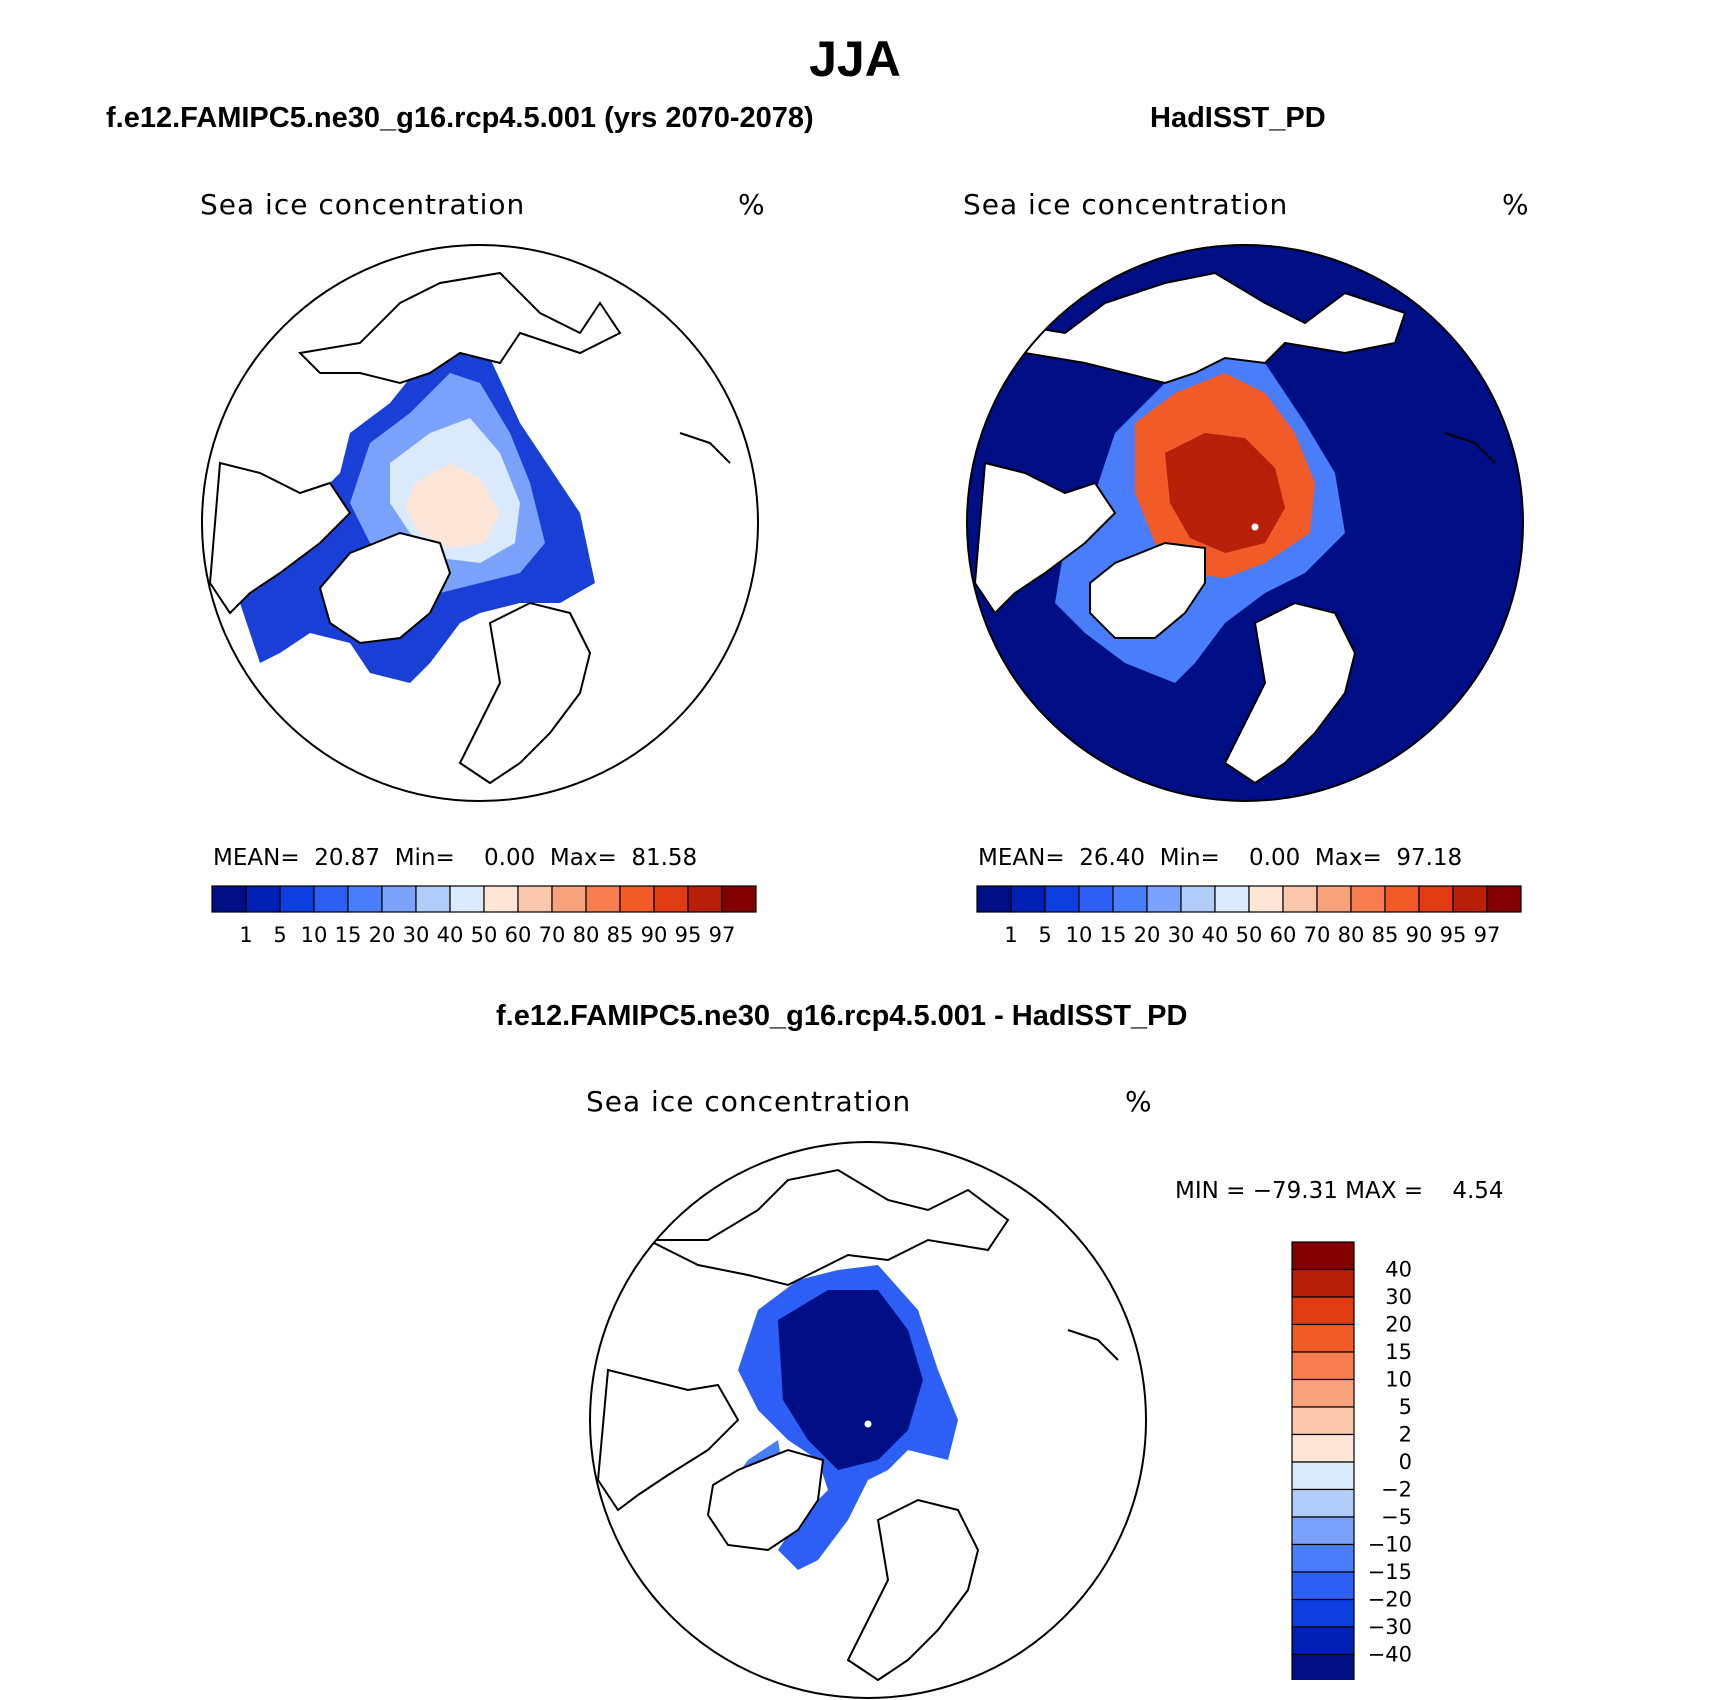 This screenshot has height=1700, width=1710. Describe the element at coordinates (1215, 935) in the screenshot. I see `panel-2-colorbar-tick-label: 40` at that location.